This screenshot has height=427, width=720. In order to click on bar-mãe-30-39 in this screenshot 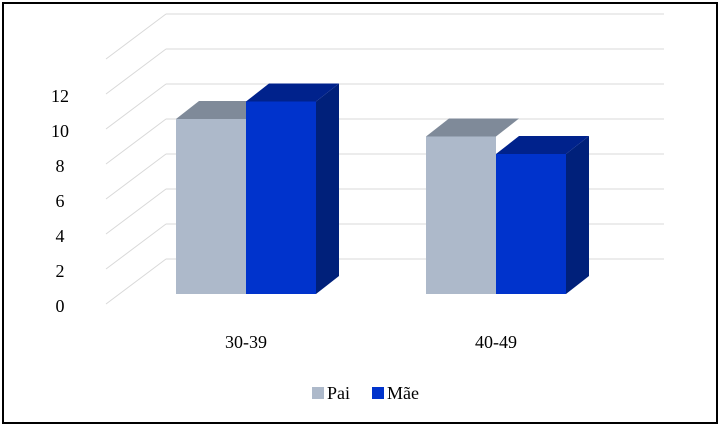, I will do `click(292, 188)`.